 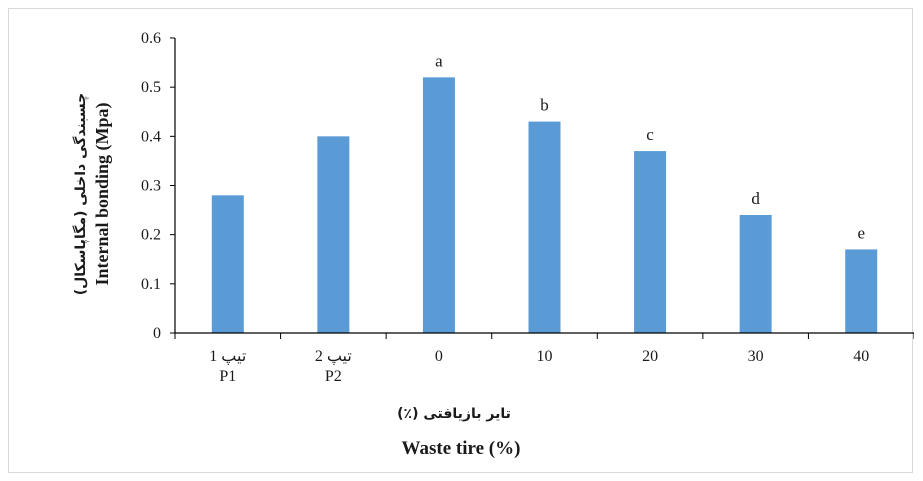 I want to click on x-tick-label: 10, so click(x=545, y=356).